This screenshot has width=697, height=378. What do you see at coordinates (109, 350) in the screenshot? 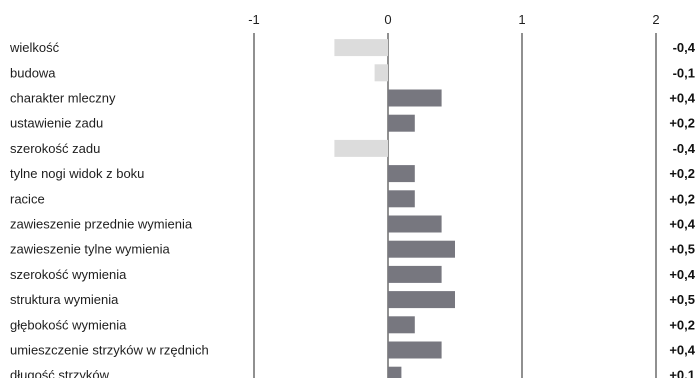
I see `category-label: umieszczenie strzyków w rzędnich` at bounding box center [109, 350].